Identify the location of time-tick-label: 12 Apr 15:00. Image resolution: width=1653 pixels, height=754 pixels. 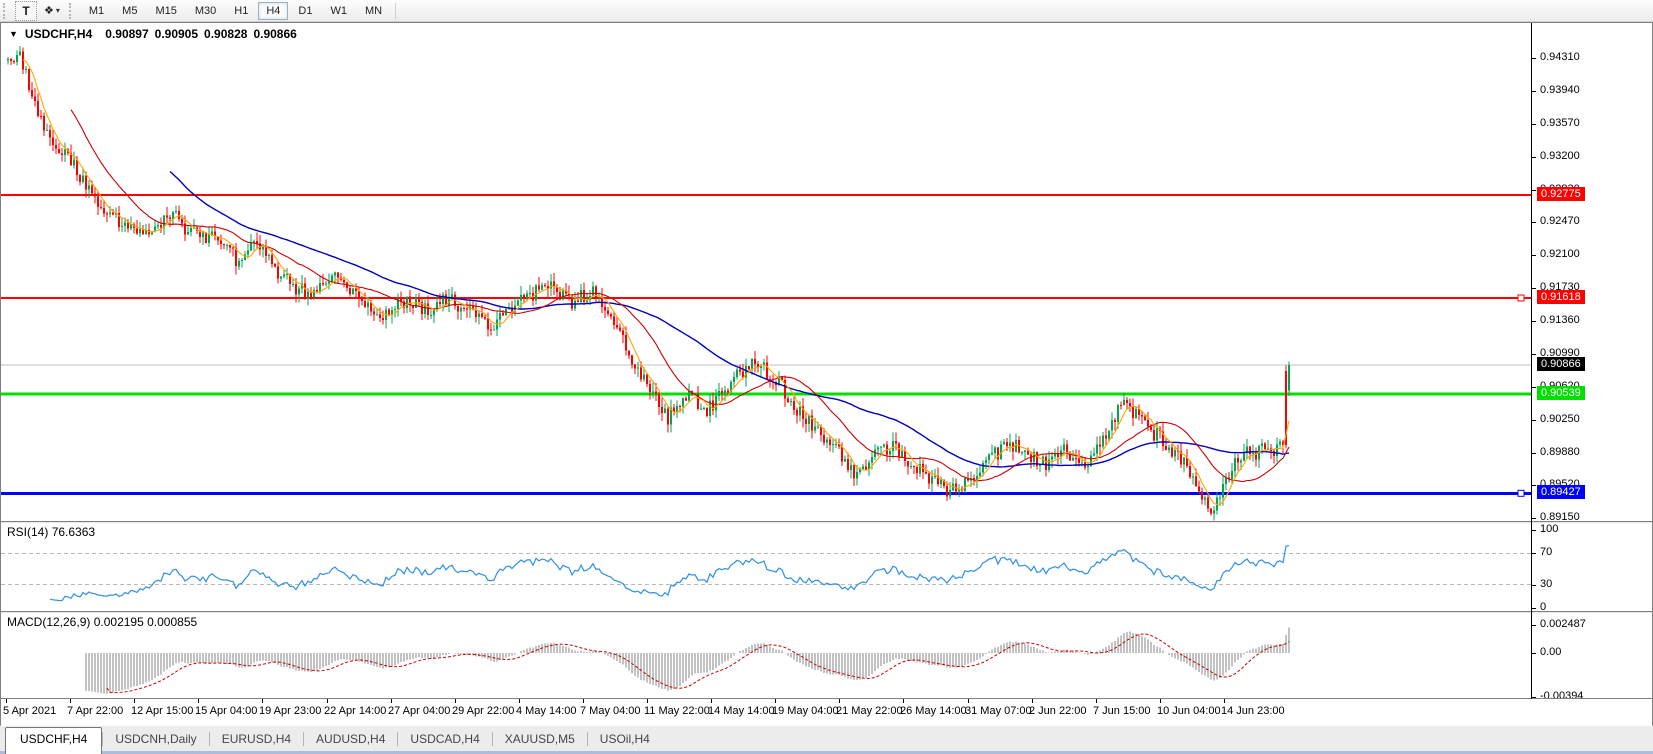
(162, 711).